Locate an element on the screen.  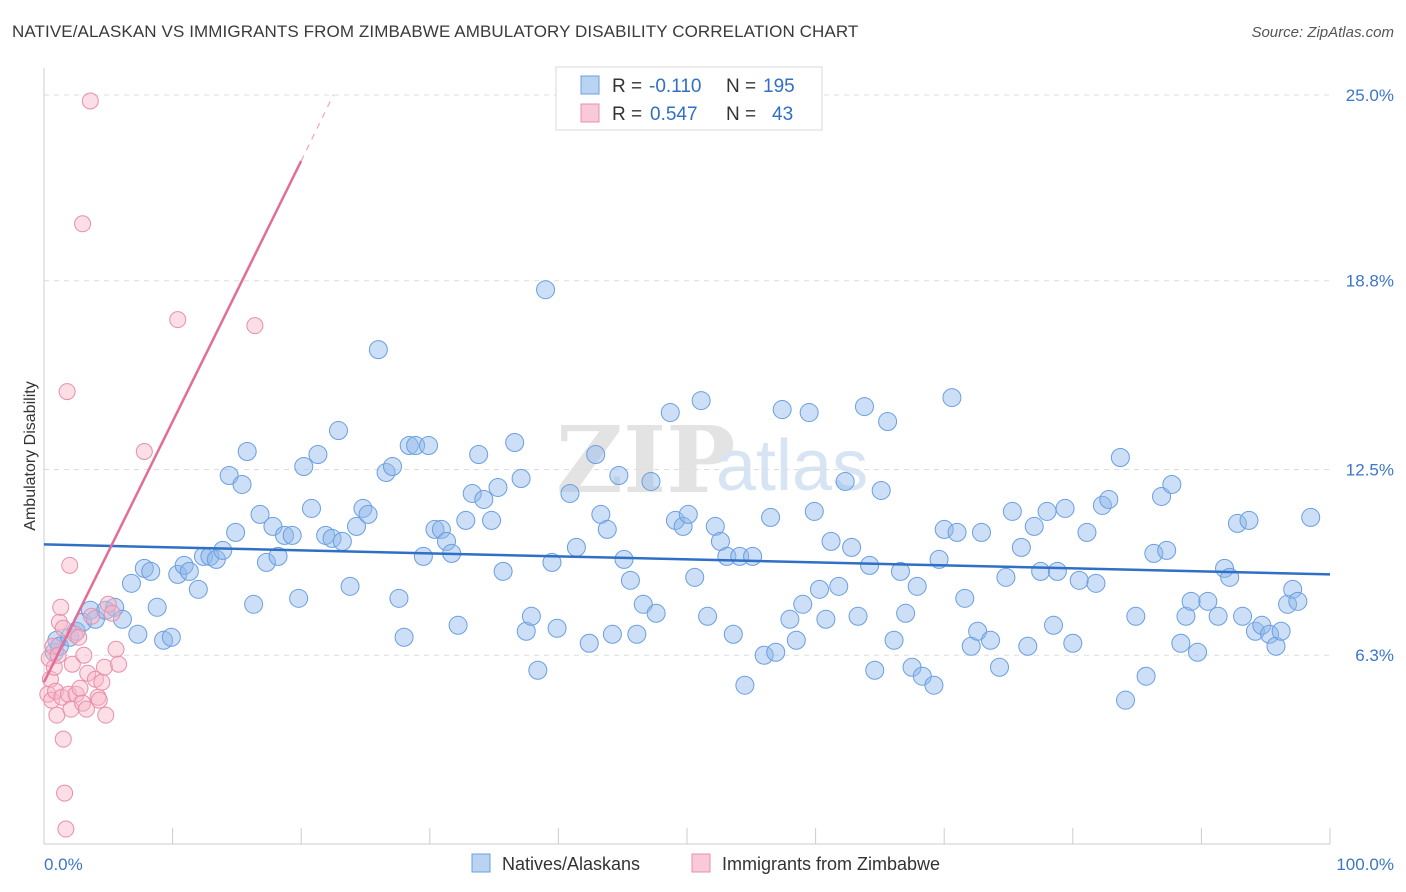
y-tick-labels: 6.3% 12.5% 18.8% 25.0% is located at coordinates (1370, 375).